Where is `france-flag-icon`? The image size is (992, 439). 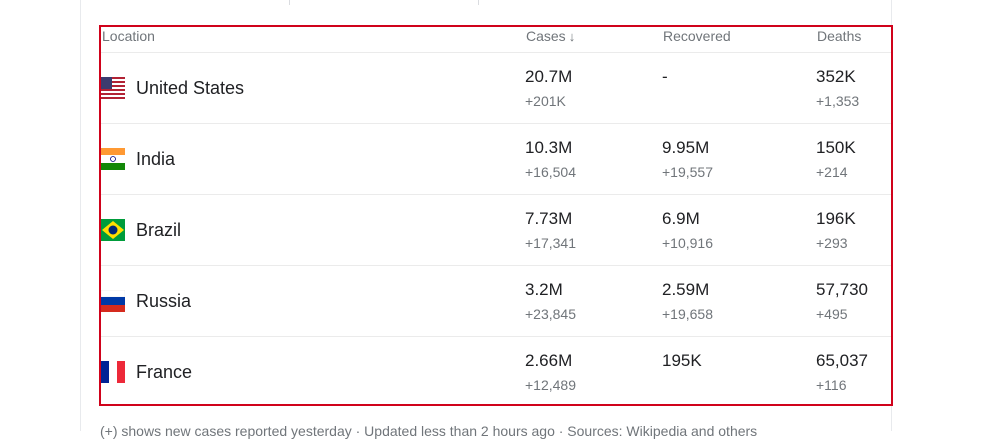 france-flag-icon is located at coordinates (113, 372).